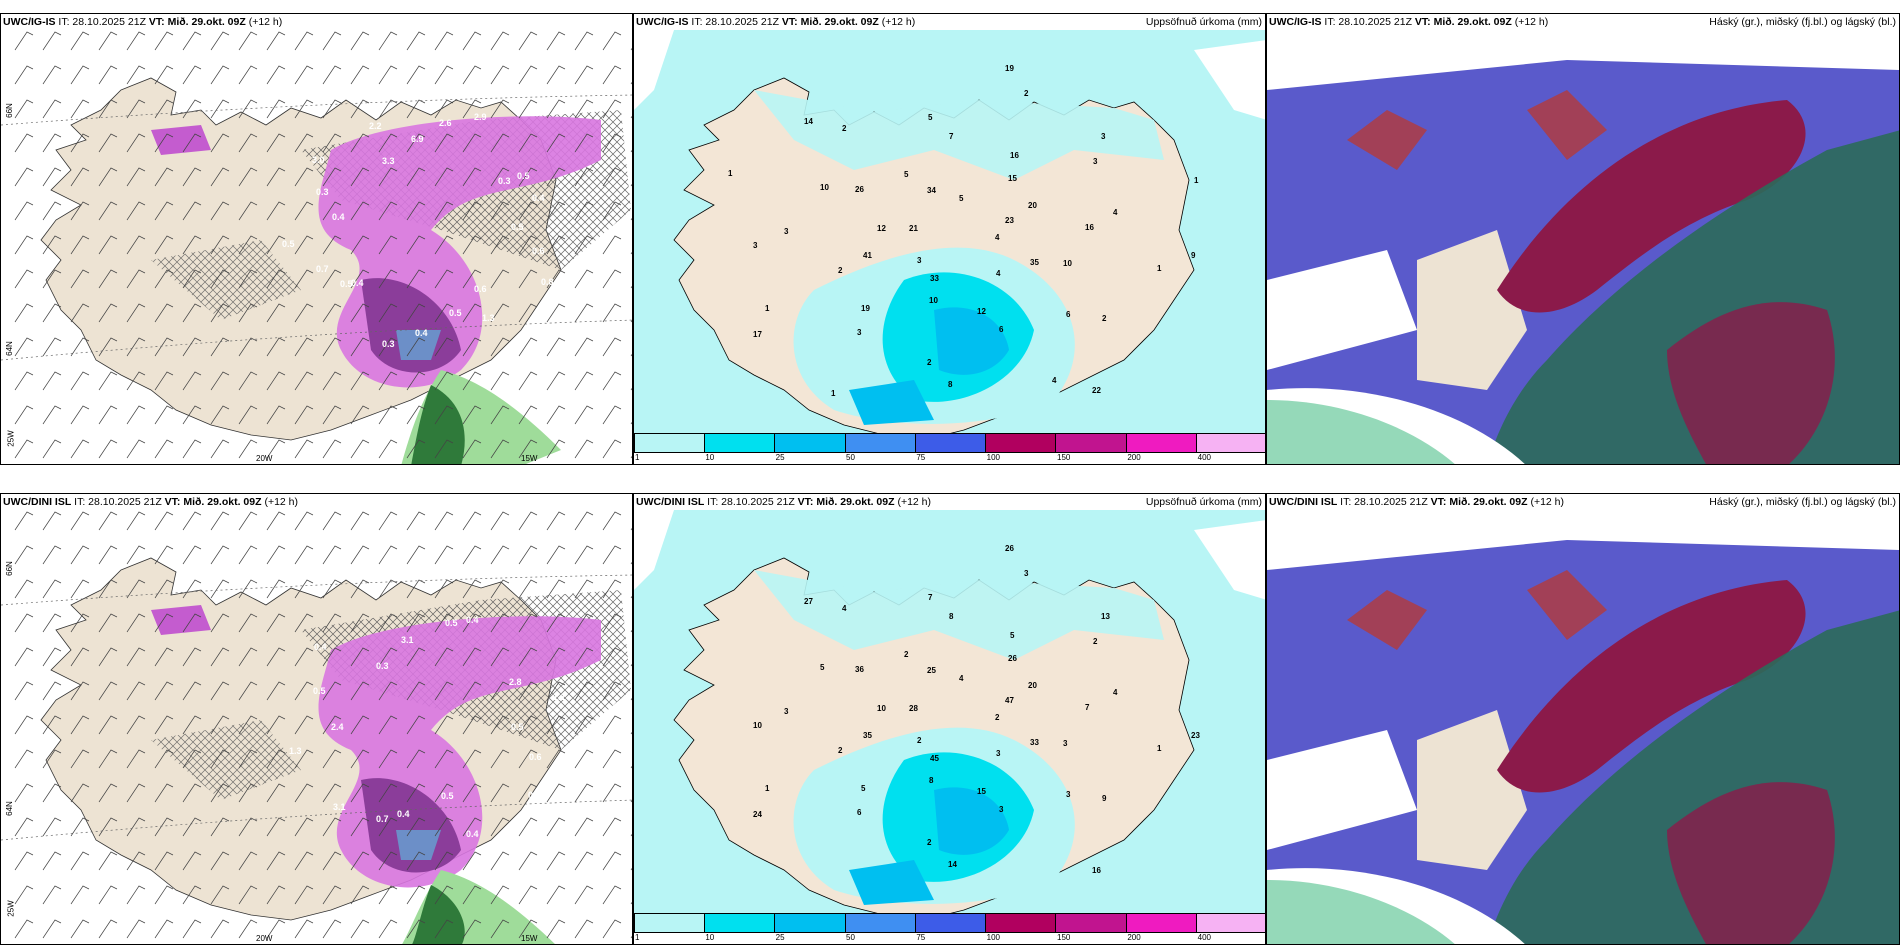 This screenshot has height=950, width=1900. I want to click on lat-label-64: 64N, so click(9, 348).